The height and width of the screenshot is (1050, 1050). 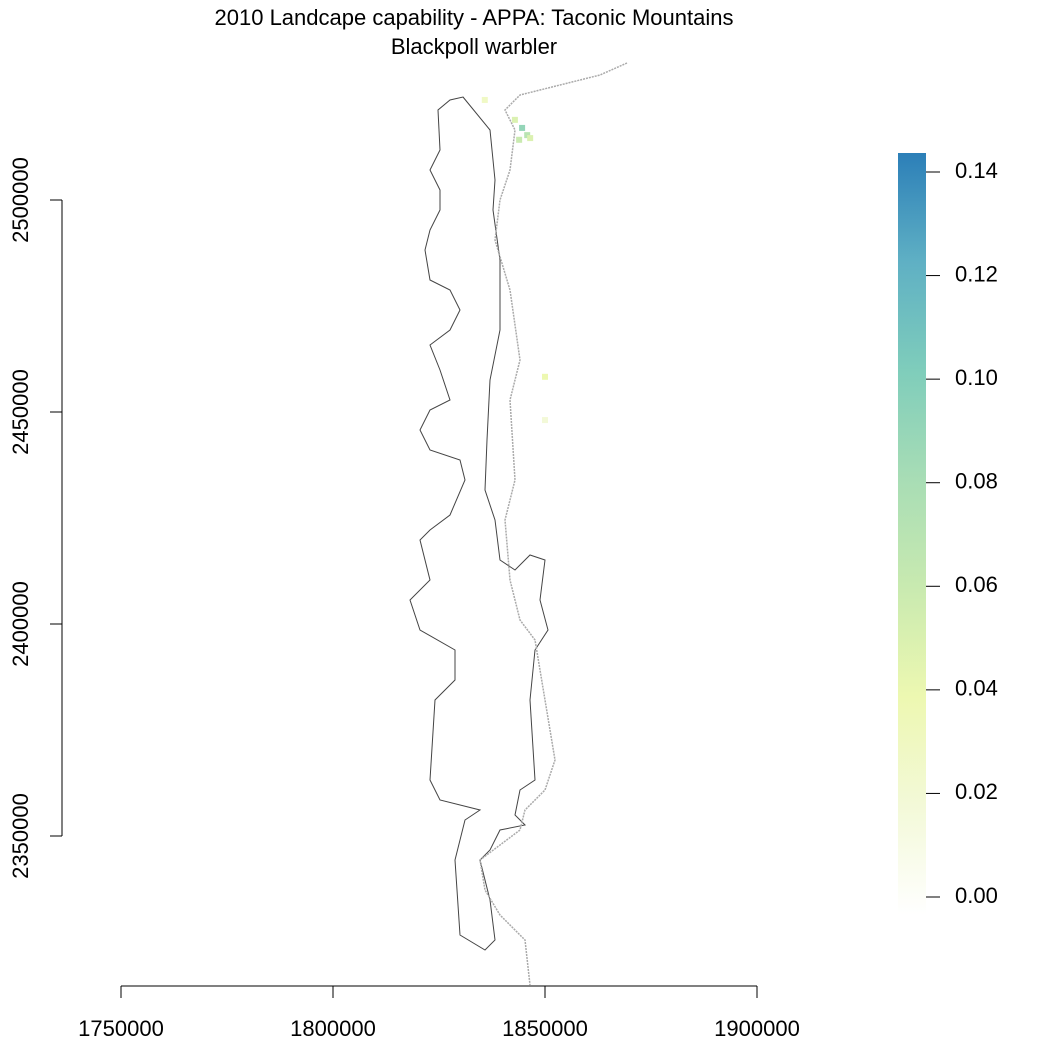 What do you see at coordinates (757, 1028) in the screenshot?
I see `x-tick-label: 1900000` at bounding box center [757, 1028].